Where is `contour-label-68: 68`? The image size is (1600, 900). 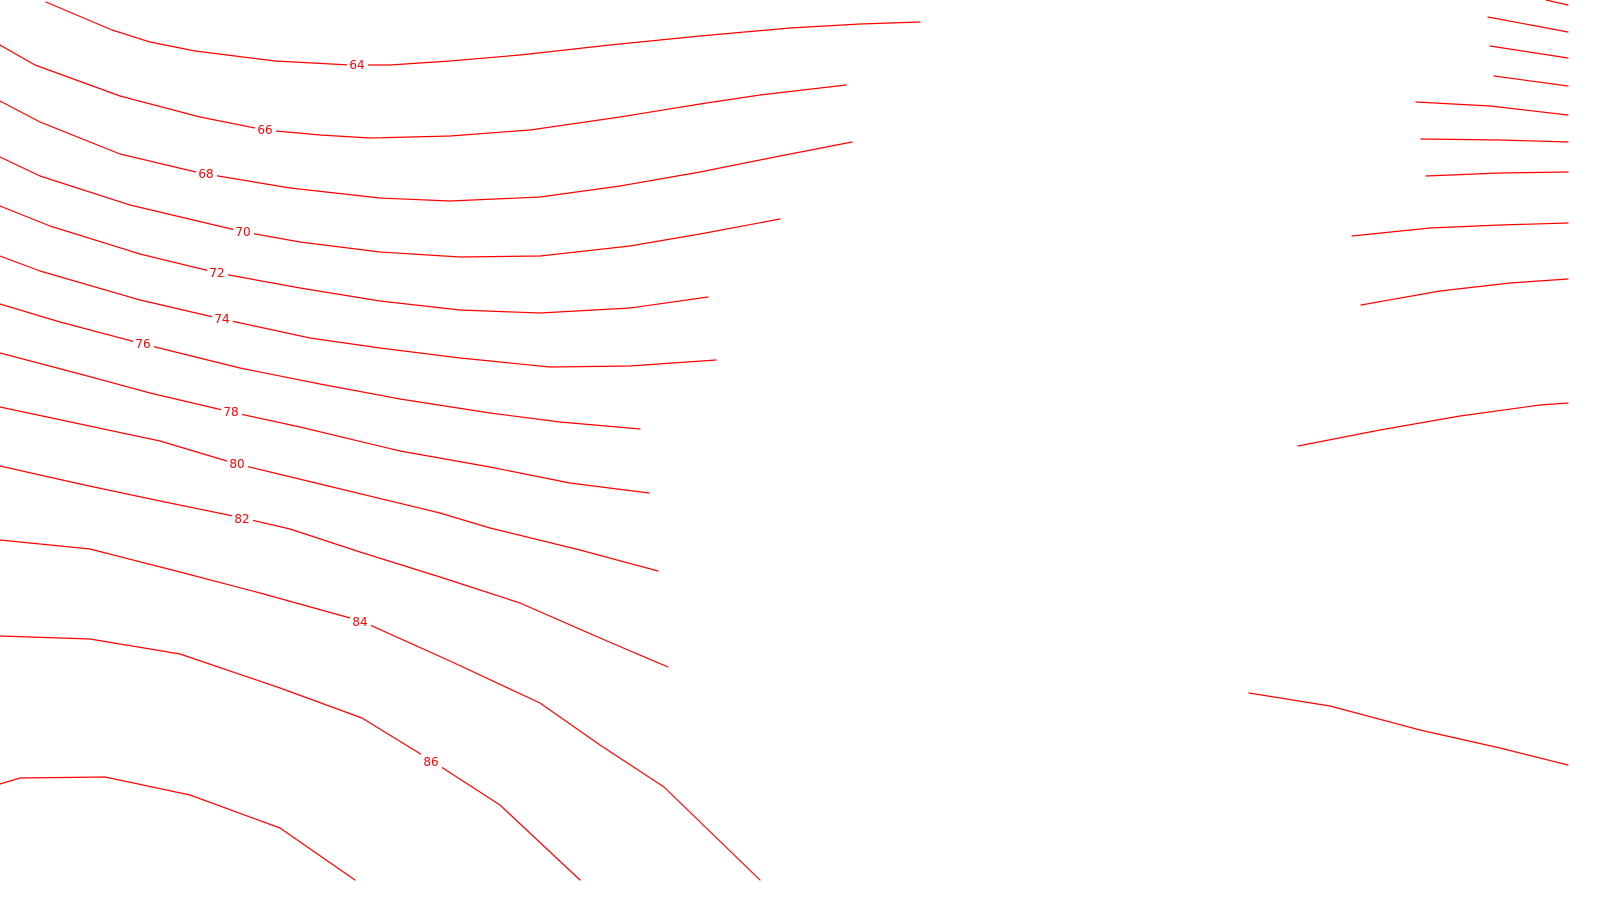 contour-label-68: 68 is located at coordinates (205, 174).